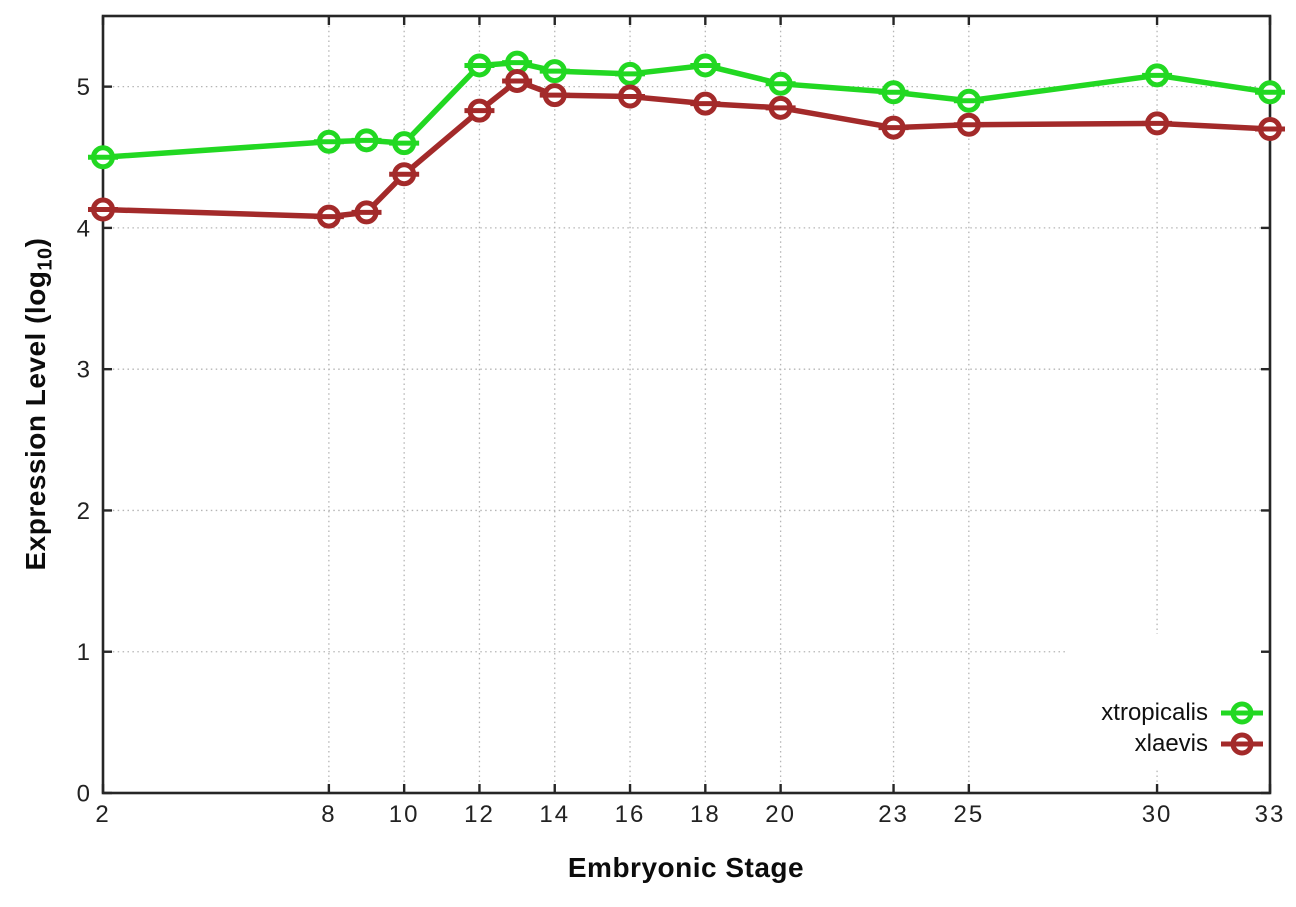 The width and height of the screenshot is (1296, 907). I want to click on legend-item-xlaevis: xlaevis, so click(1199, 744).